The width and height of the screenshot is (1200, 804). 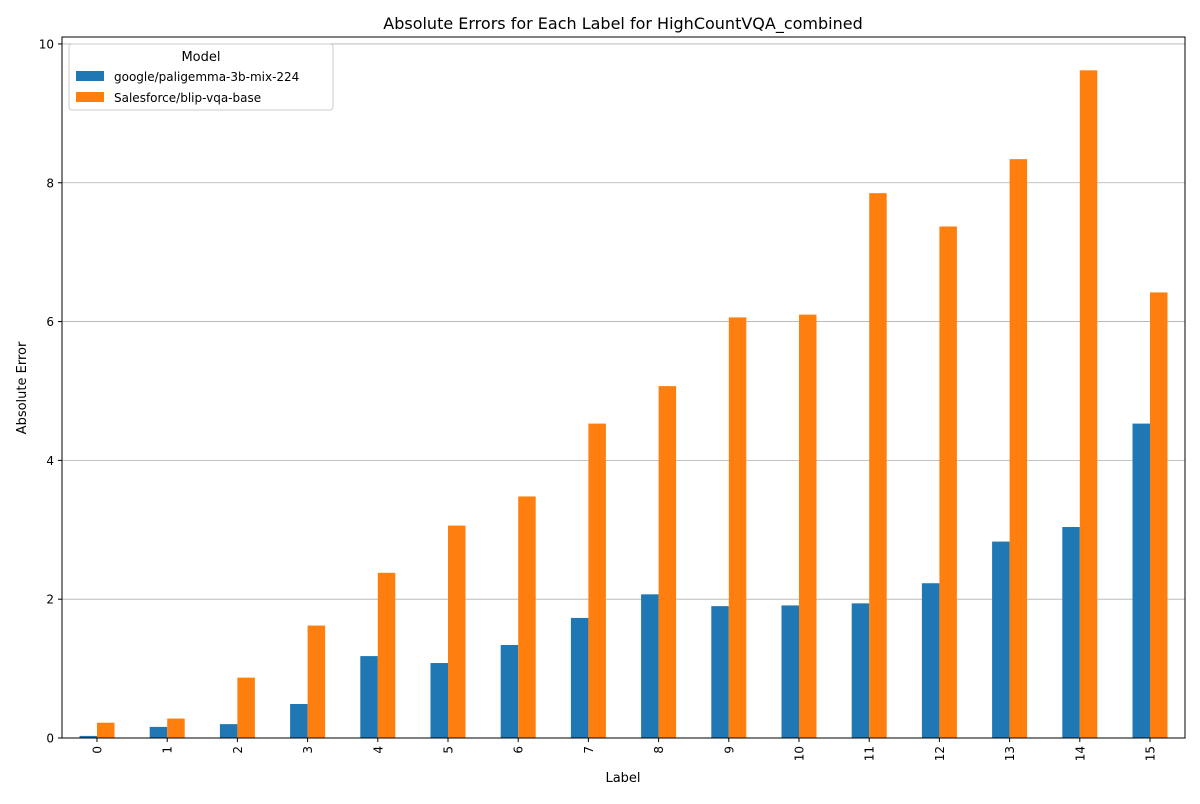 I want to click on x-tick-label: 13, so click(x=1010, y=753).